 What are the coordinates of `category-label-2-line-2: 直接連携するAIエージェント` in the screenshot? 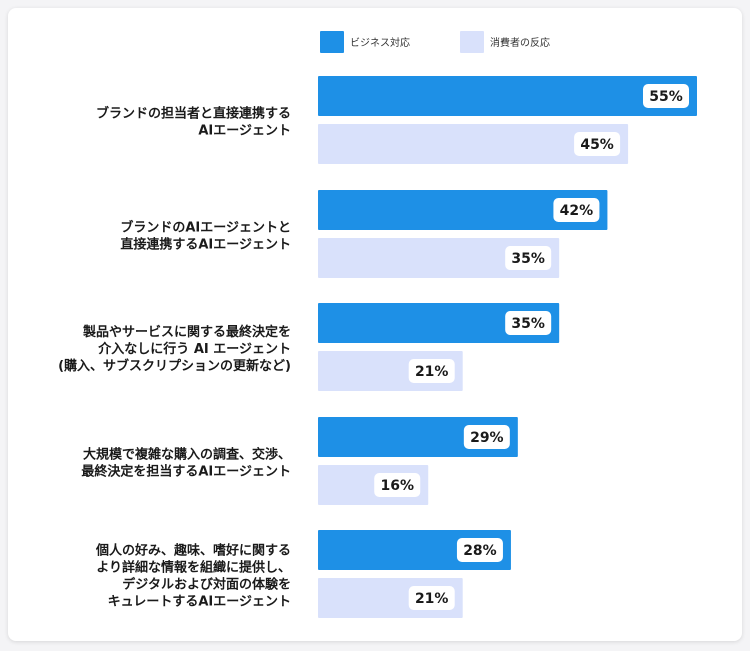 It's located at (205, 245).